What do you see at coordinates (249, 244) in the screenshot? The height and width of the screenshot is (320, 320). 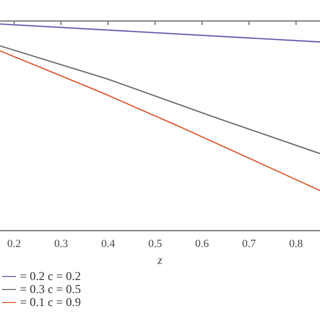 I see `x-tick-label: 0.7` at bounding box center [249, 244].